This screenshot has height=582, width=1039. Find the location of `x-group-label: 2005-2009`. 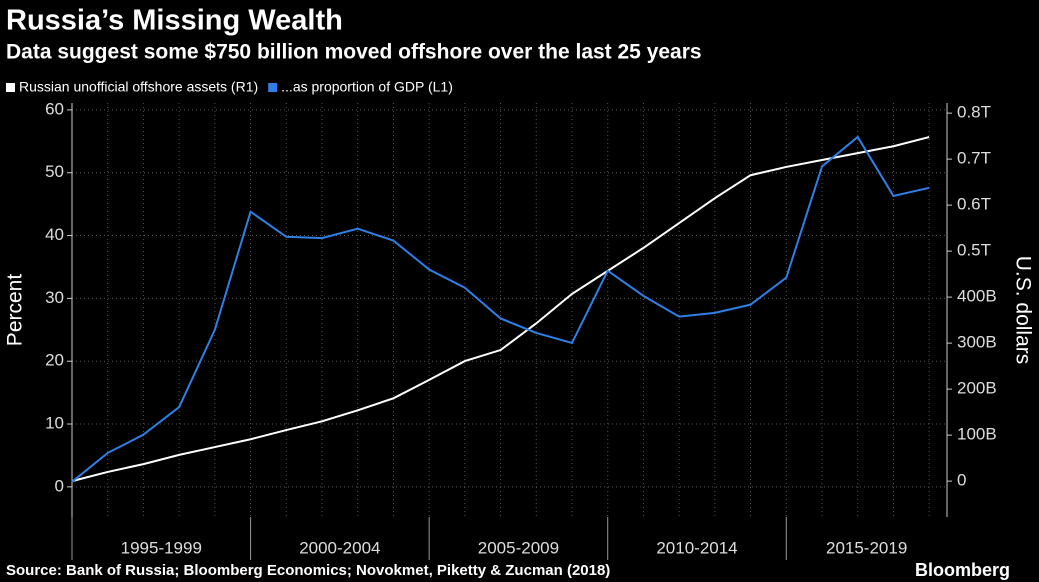

x-group-label: 2005-2009 is located at coordinates (518, 547).